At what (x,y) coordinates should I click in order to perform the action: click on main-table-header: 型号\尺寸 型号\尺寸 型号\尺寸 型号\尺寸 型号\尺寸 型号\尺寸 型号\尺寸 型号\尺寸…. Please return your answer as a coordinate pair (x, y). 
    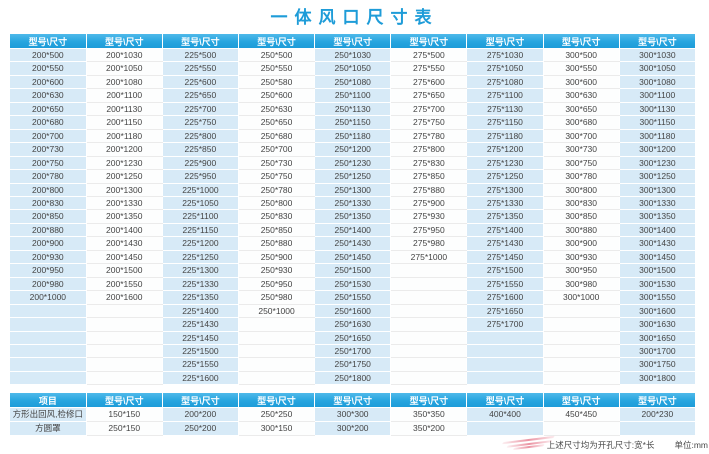
    Looking at the image, I should click on (353, 41).